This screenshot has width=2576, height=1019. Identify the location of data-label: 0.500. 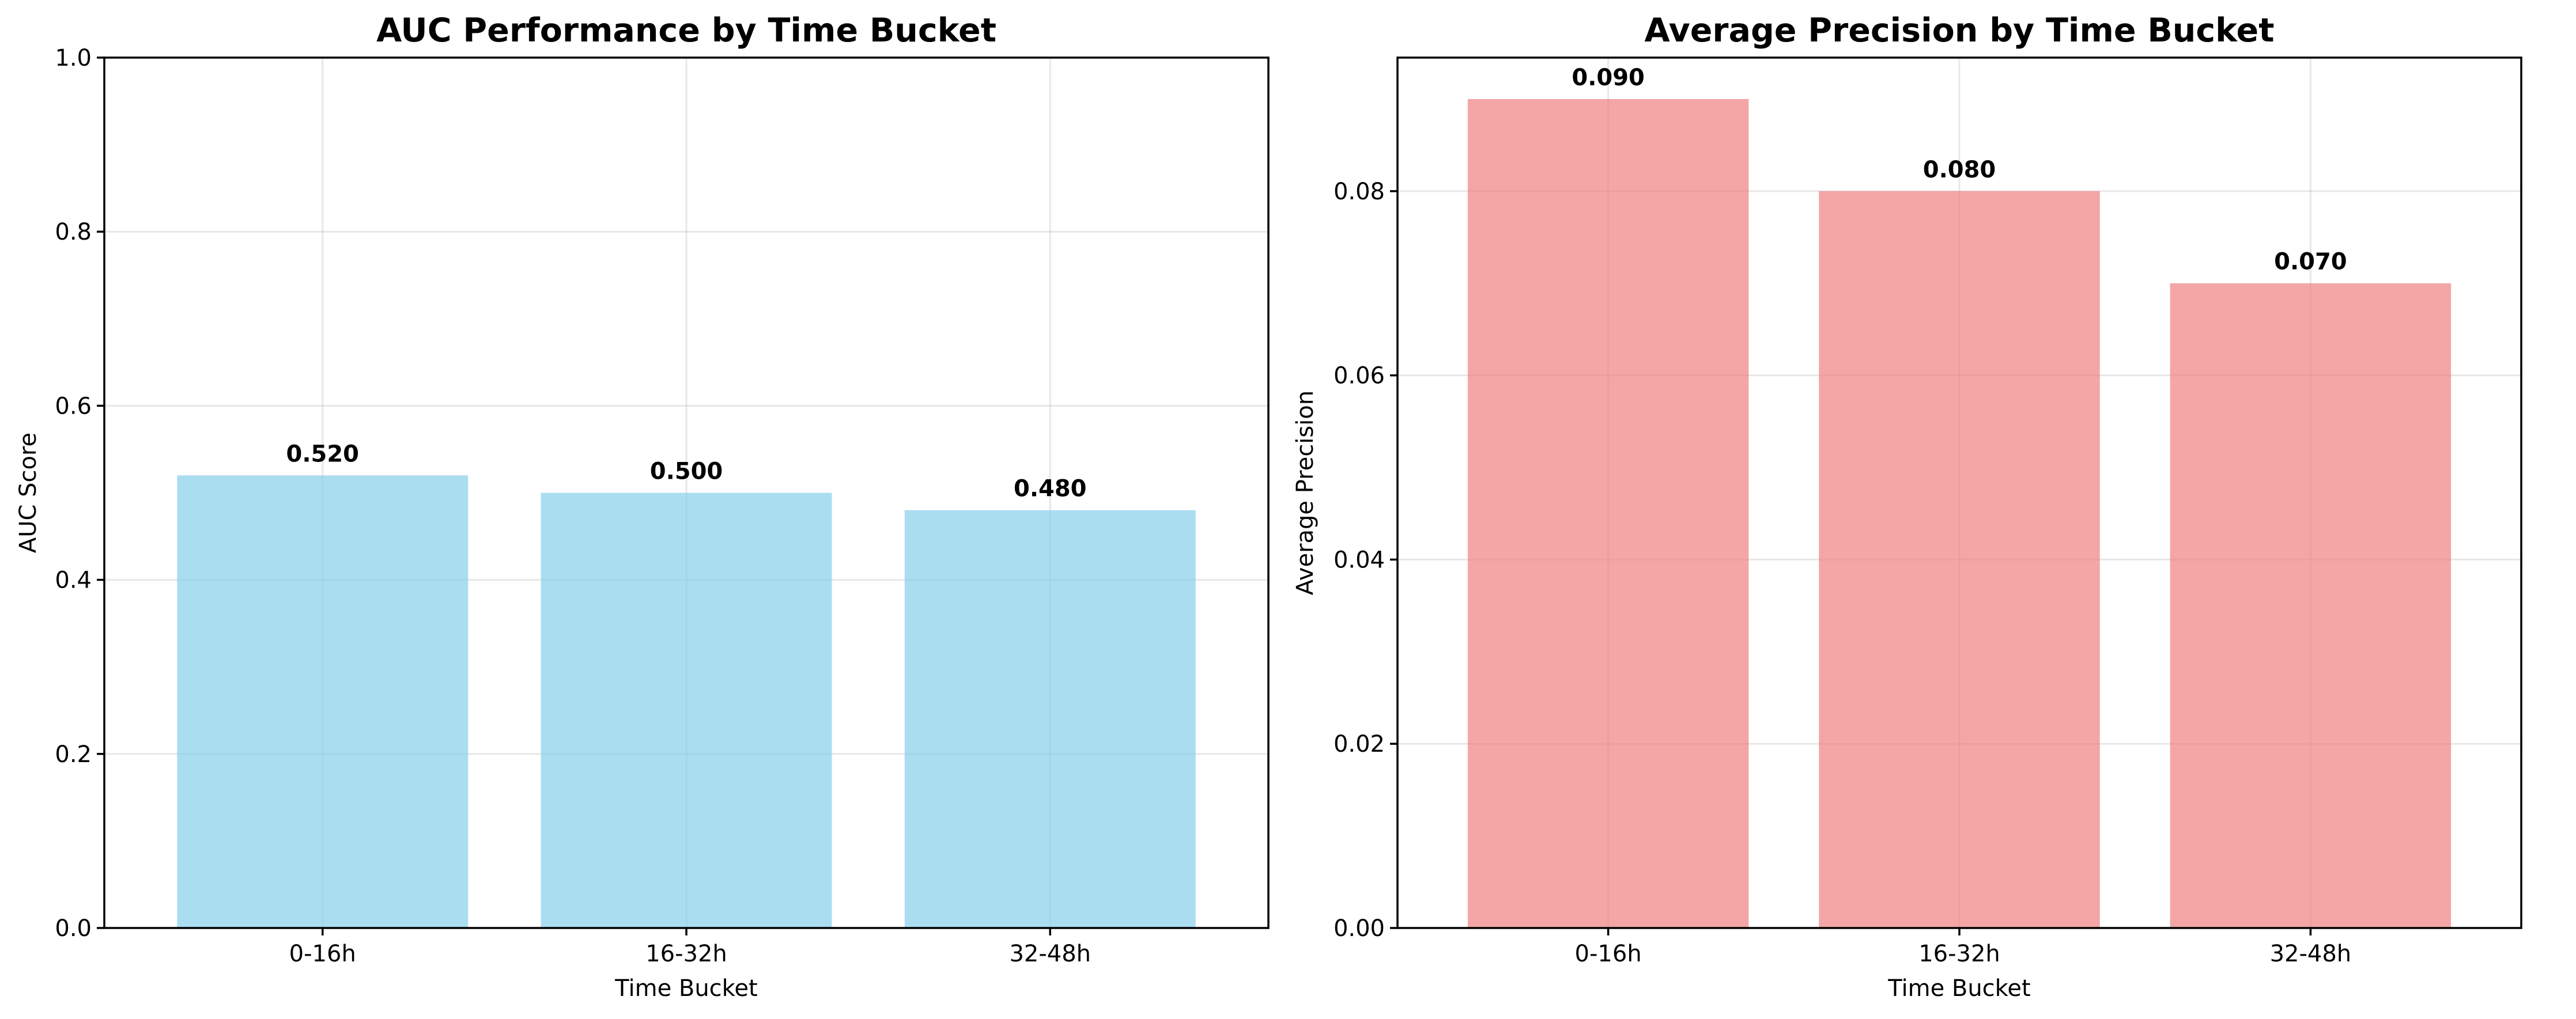
(686, 472).